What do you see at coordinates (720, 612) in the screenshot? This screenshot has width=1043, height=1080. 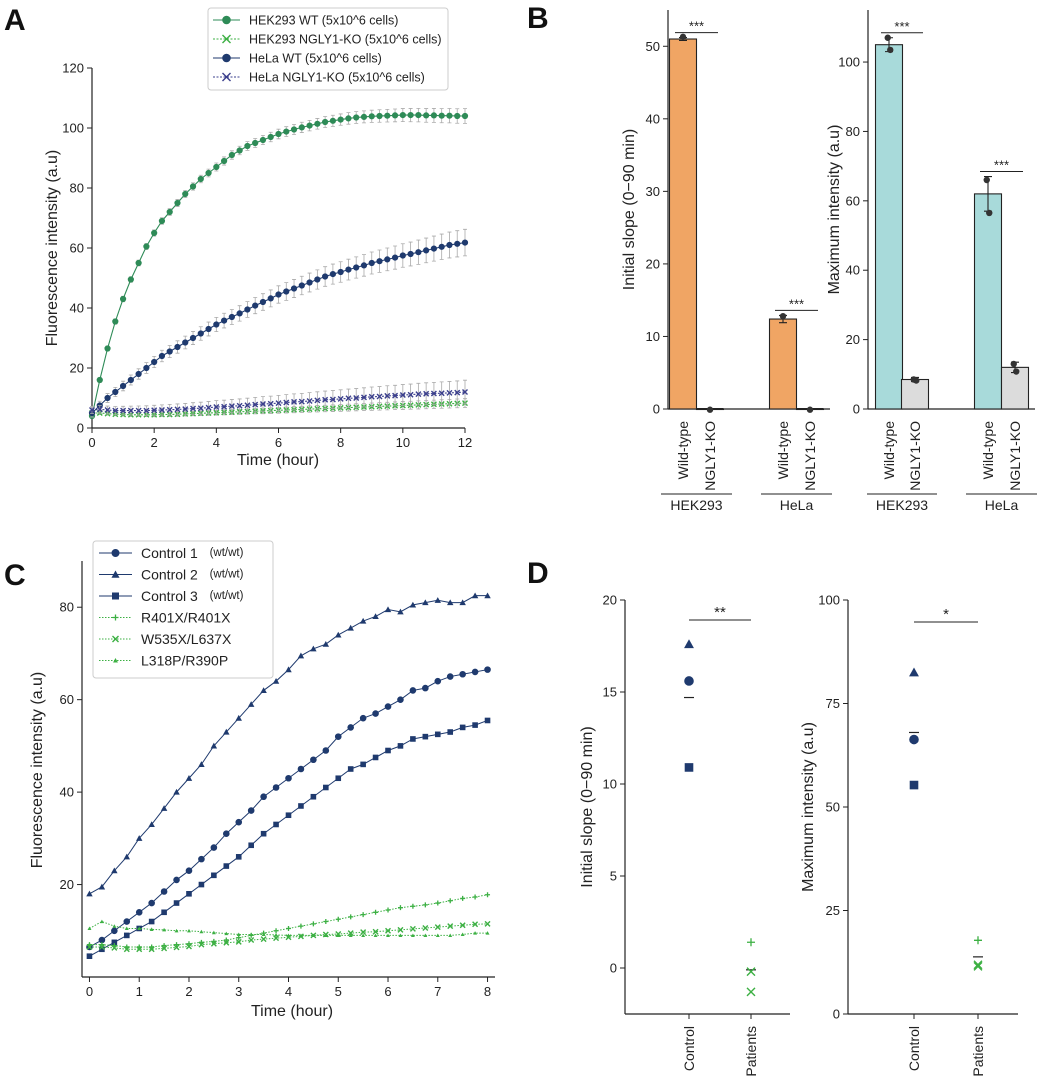 I see `panel-d-left-significance-label: **` at bounding box center [720, 612].